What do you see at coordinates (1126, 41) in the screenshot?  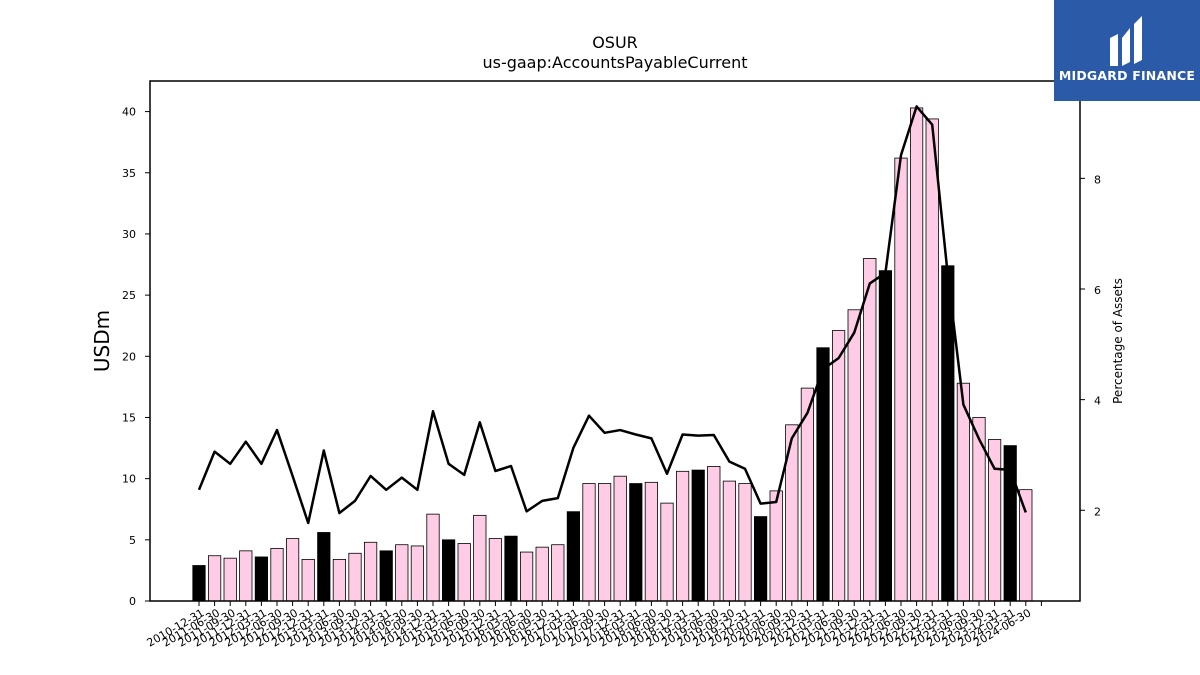 I see `logo-mark-icon` at bounding box center [1126, 41].